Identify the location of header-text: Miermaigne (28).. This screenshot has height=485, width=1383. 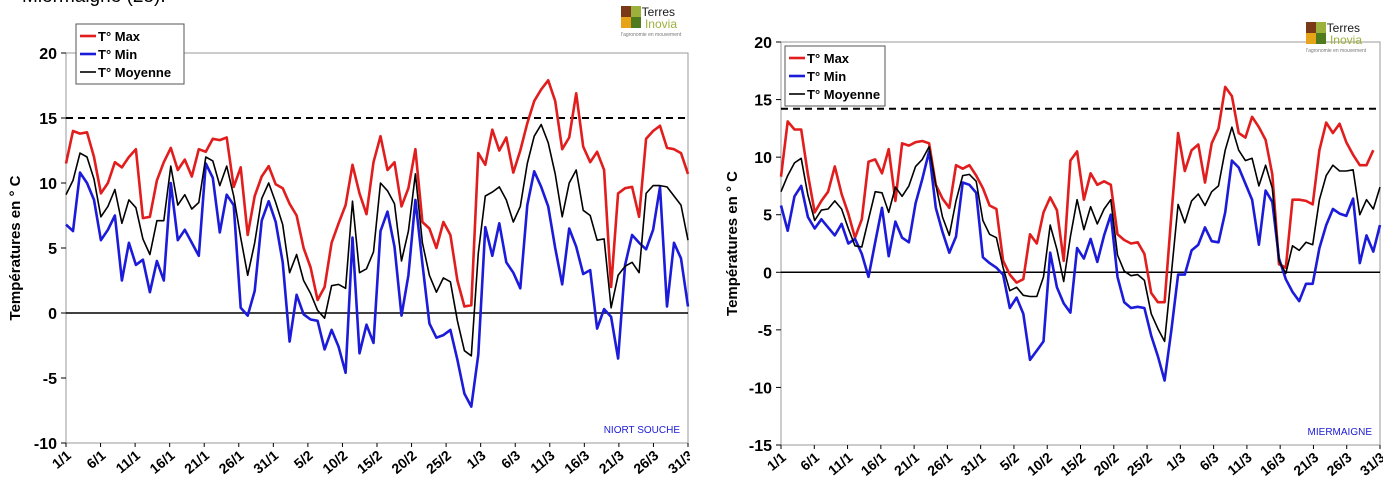
(94, 4).